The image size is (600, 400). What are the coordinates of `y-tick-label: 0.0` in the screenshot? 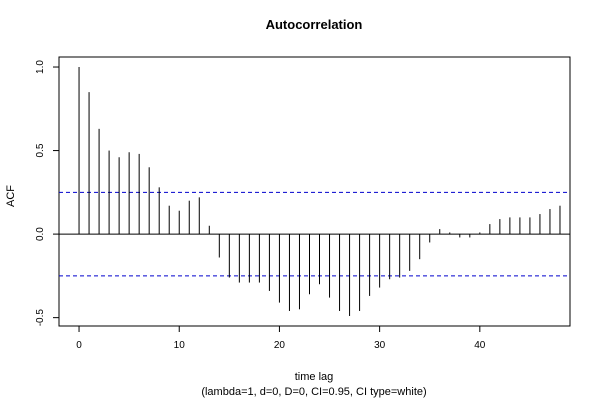 It's located at (40, 234).